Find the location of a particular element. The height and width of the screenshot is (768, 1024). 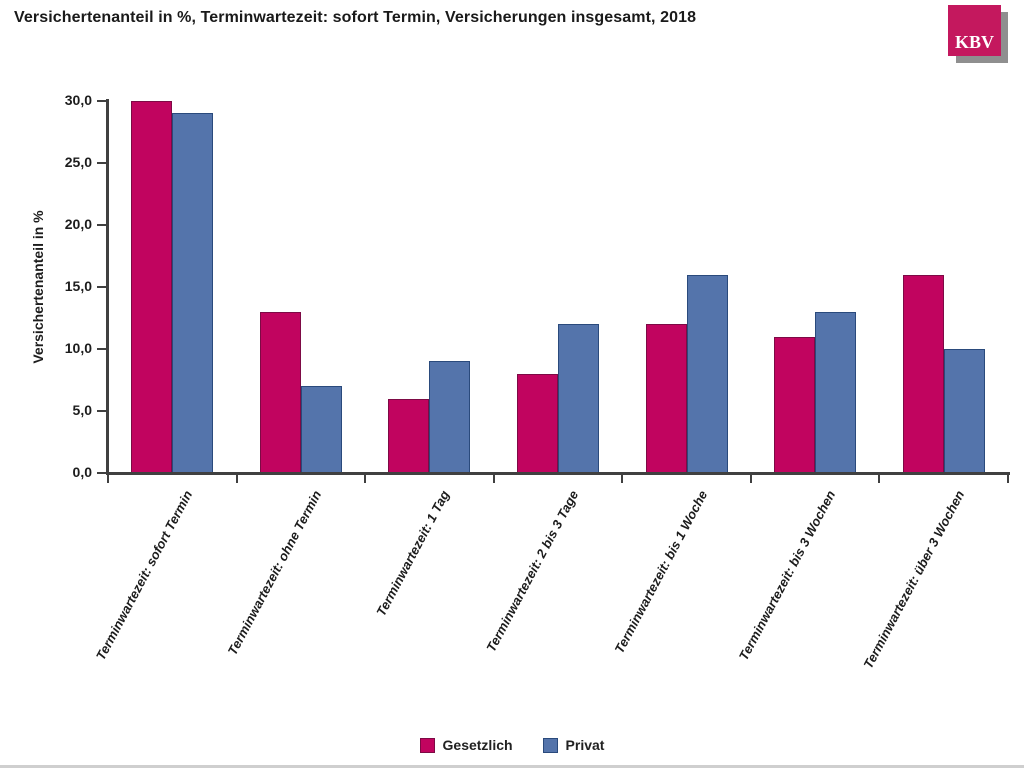

legend-swatch-privat is located at coordinates (550, 745).